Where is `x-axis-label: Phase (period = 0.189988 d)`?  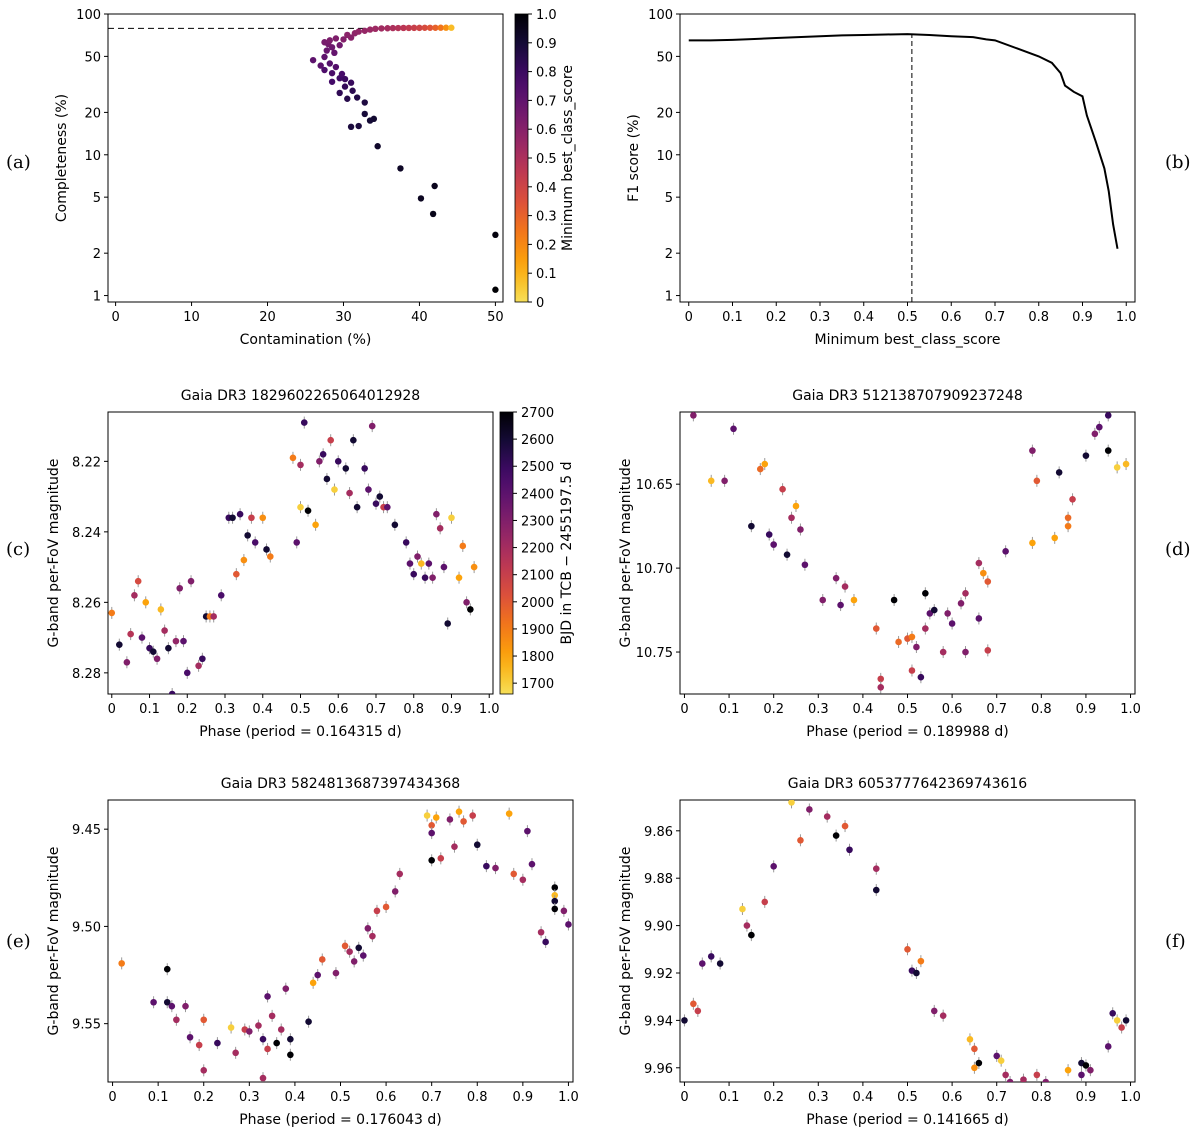 x-axis-label: Phase (period = 0.189988 d) is located at coordinates (907, 732).